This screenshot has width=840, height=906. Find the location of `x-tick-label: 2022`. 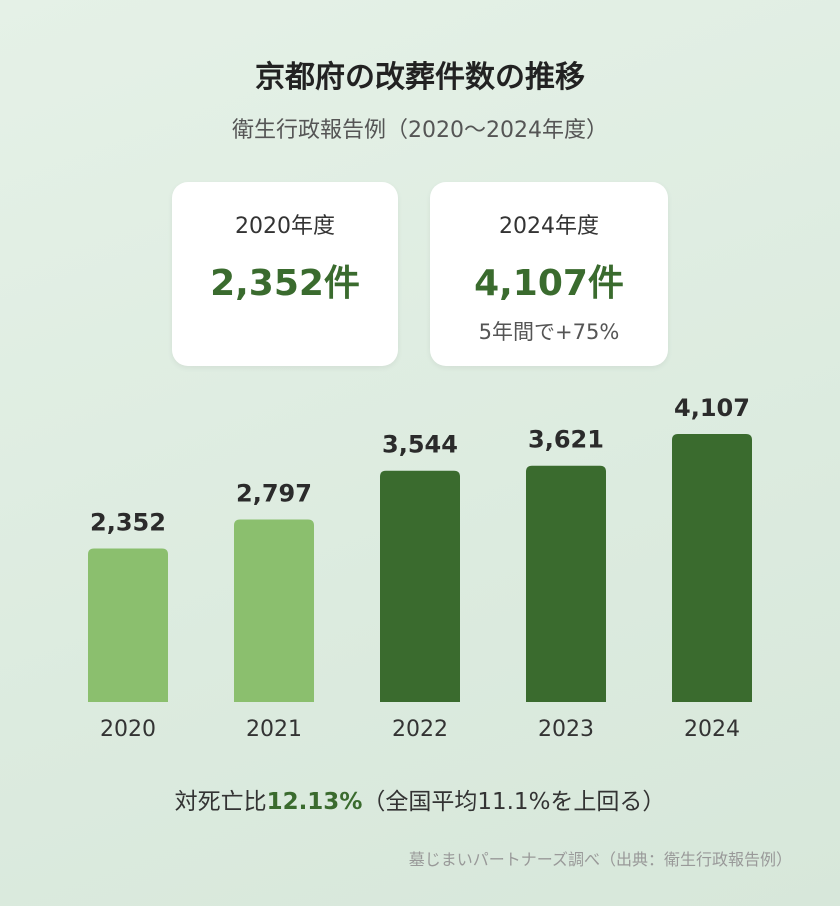

x-tick-label: 2022 is located at coordinates (420, 729).